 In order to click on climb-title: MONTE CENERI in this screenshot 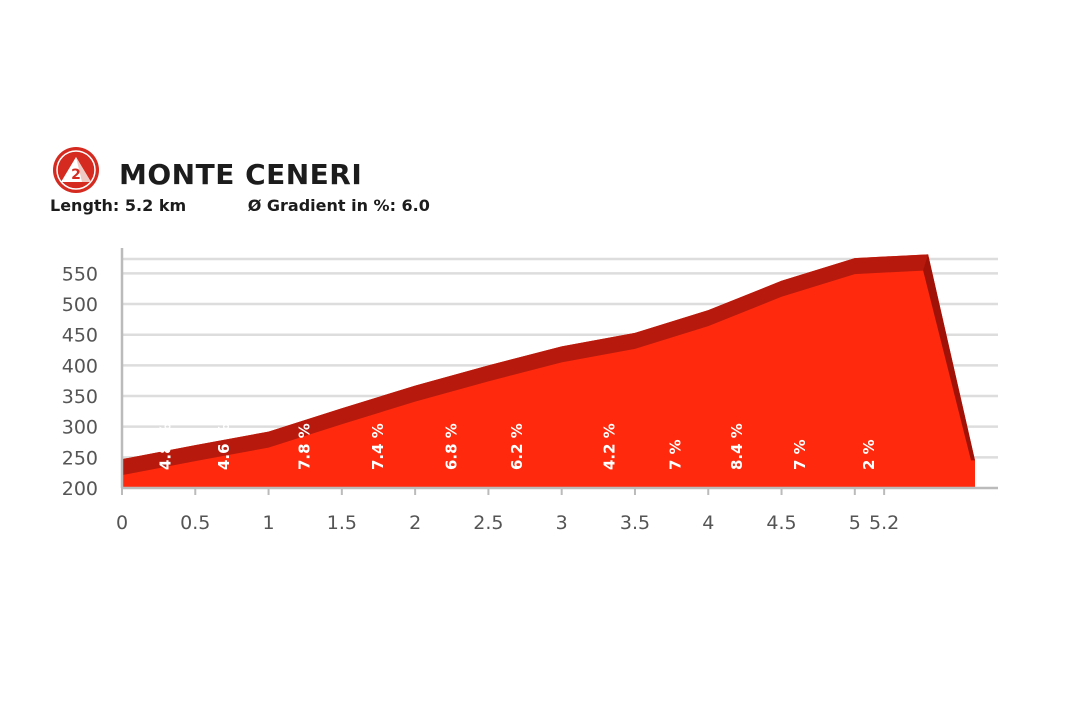, I will do `click(241, 174)`.